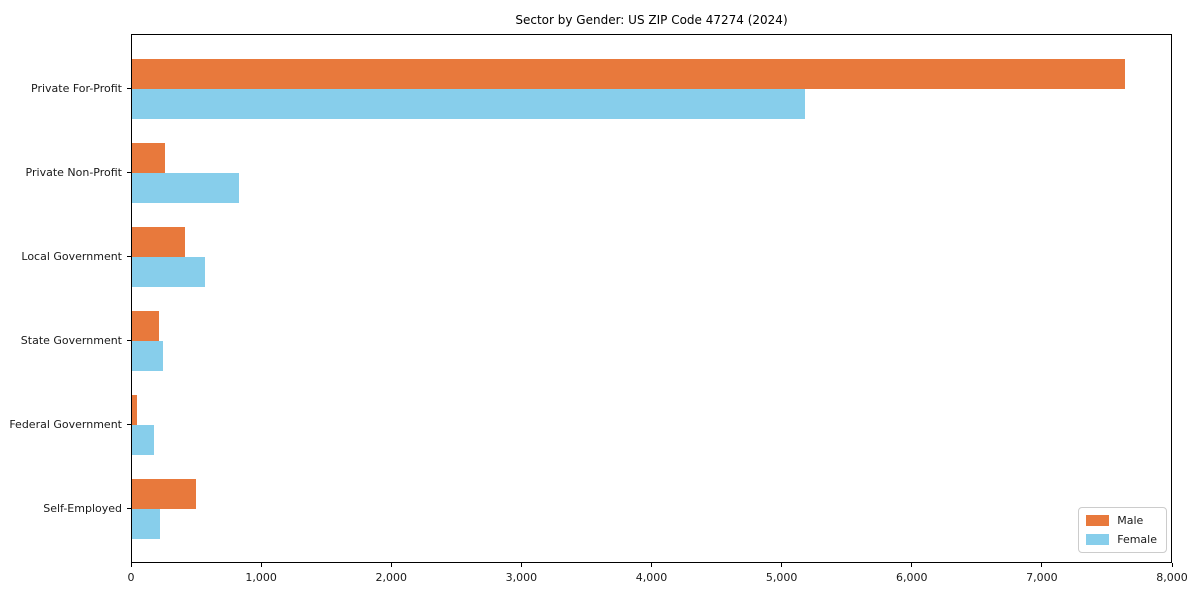  Describe the element at coordinates (651, 577) in the screenshot. I see `x-tick-label-4: 4,000` at that location.